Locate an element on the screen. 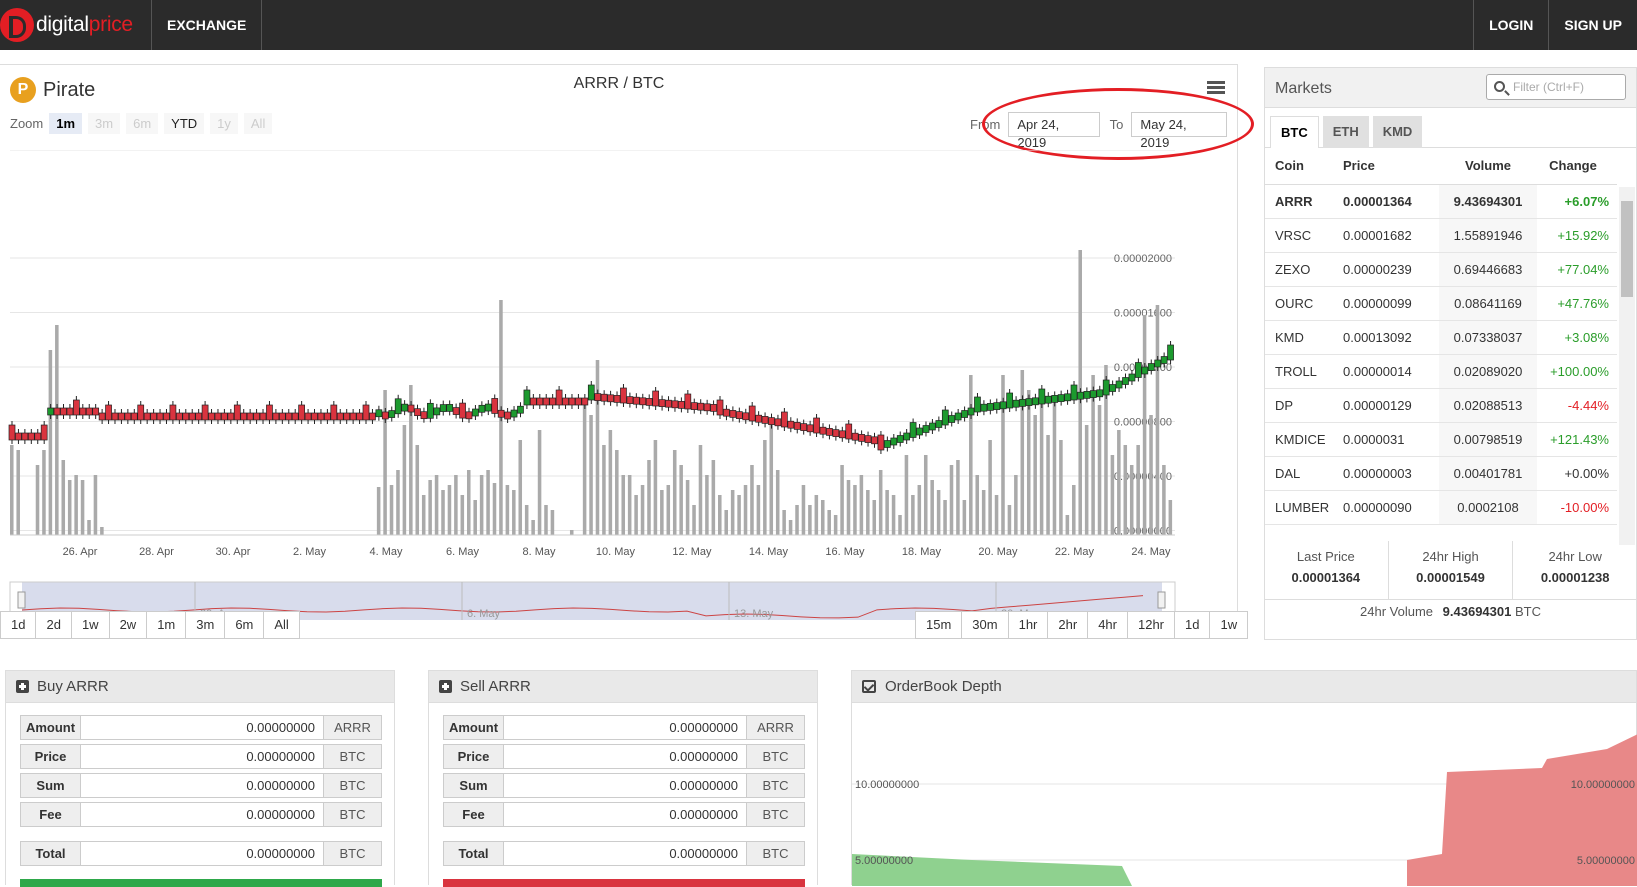  login-link: LOGIN is located at coordinates (1510, 25).